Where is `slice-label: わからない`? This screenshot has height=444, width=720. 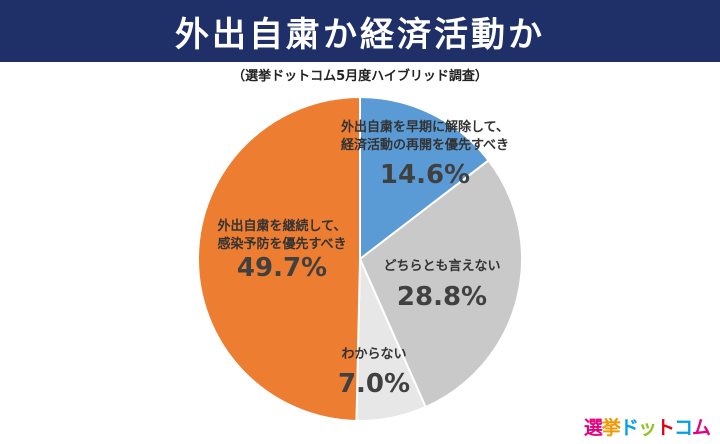
slice-label: わからない is located at coordinates (373, 354).